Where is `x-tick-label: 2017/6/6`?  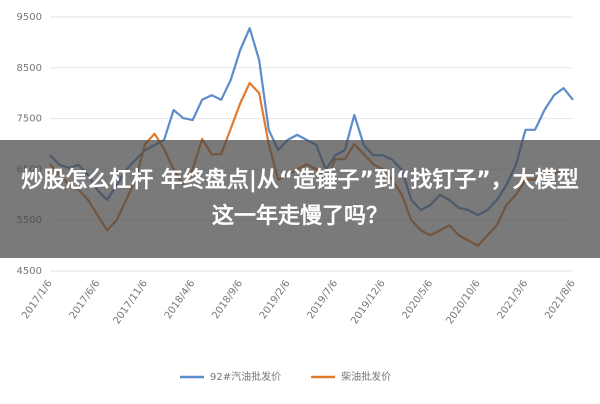 x-tick-label: 2017/6/6 is located at coordinates (85, 299).